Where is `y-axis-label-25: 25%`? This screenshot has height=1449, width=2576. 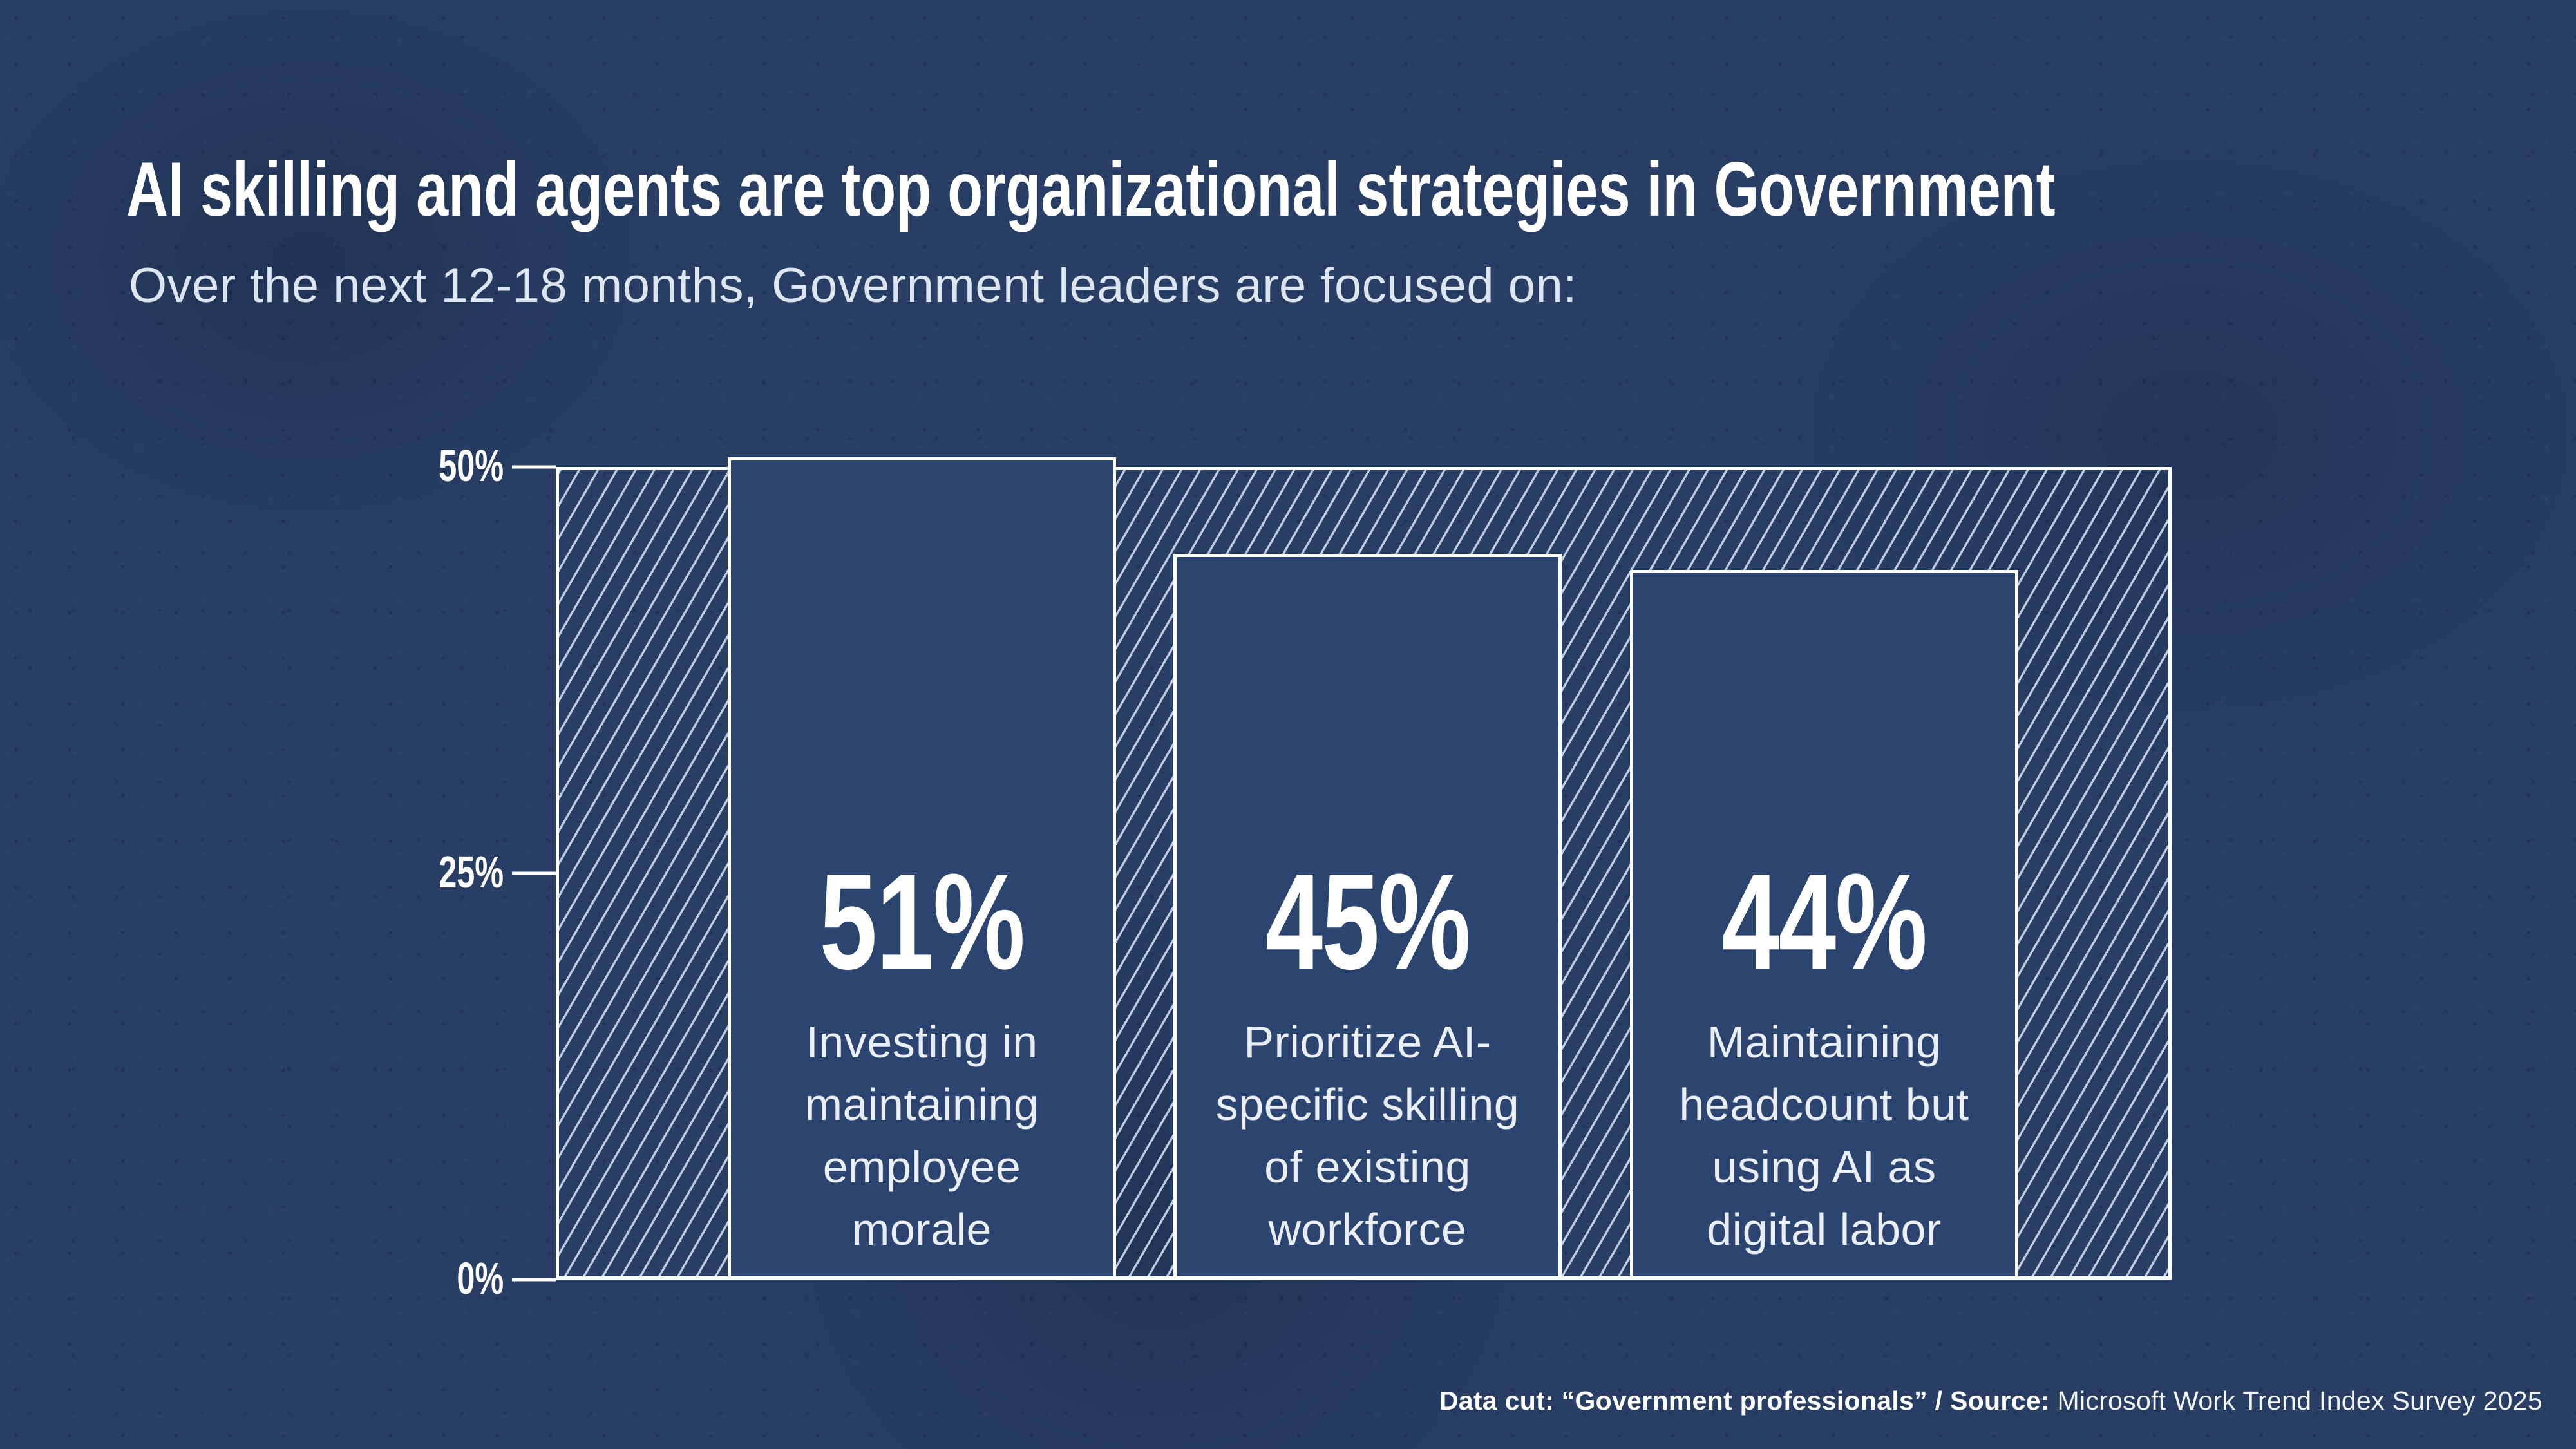
y-axis-label-25: 25% is located at coordinates (471, 872).